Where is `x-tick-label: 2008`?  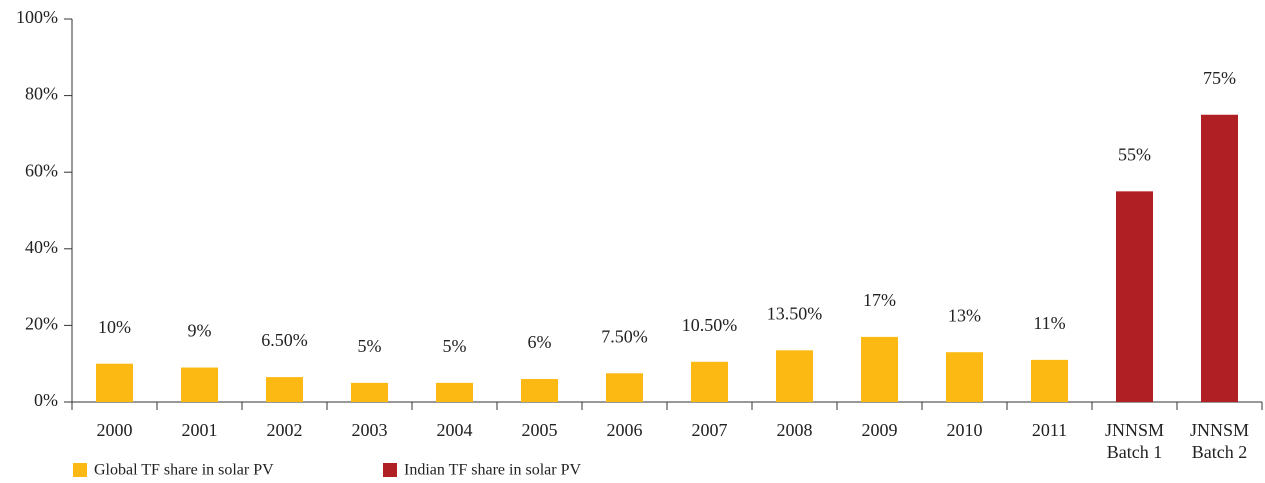
x-tick-label: 2008 is located at coordinates (794, 430).